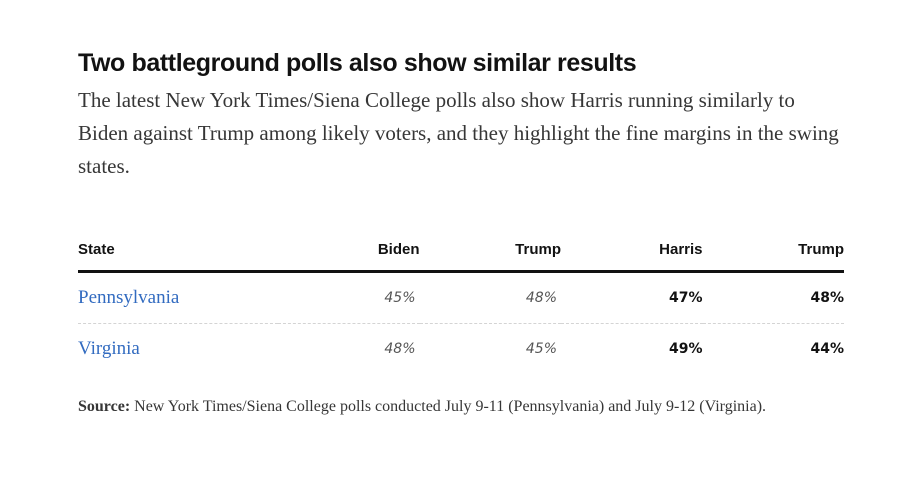  What do you see at coordinates (685, 349) in the screenshot?
I see `harris-value: 49%` at bounding box center [685, 349].